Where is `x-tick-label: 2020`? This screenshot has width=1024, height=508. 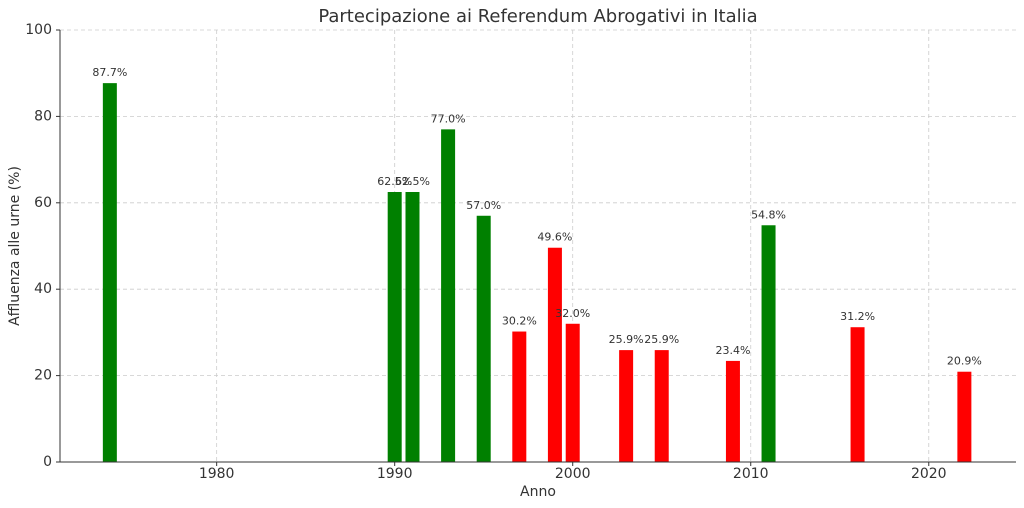 x-tick-label: 2020 is located at coordinates (929, 474).